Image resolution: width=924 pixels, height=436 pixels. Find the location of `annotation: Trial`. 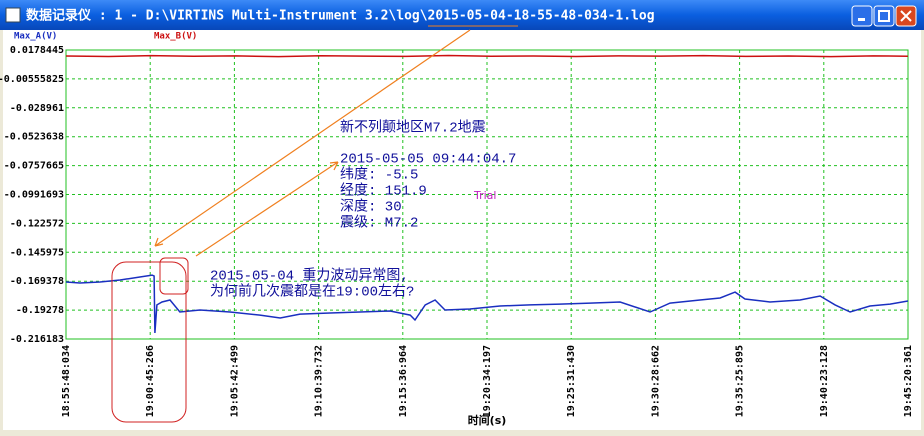

annotation: Trial is located at coordinates (484, 195).